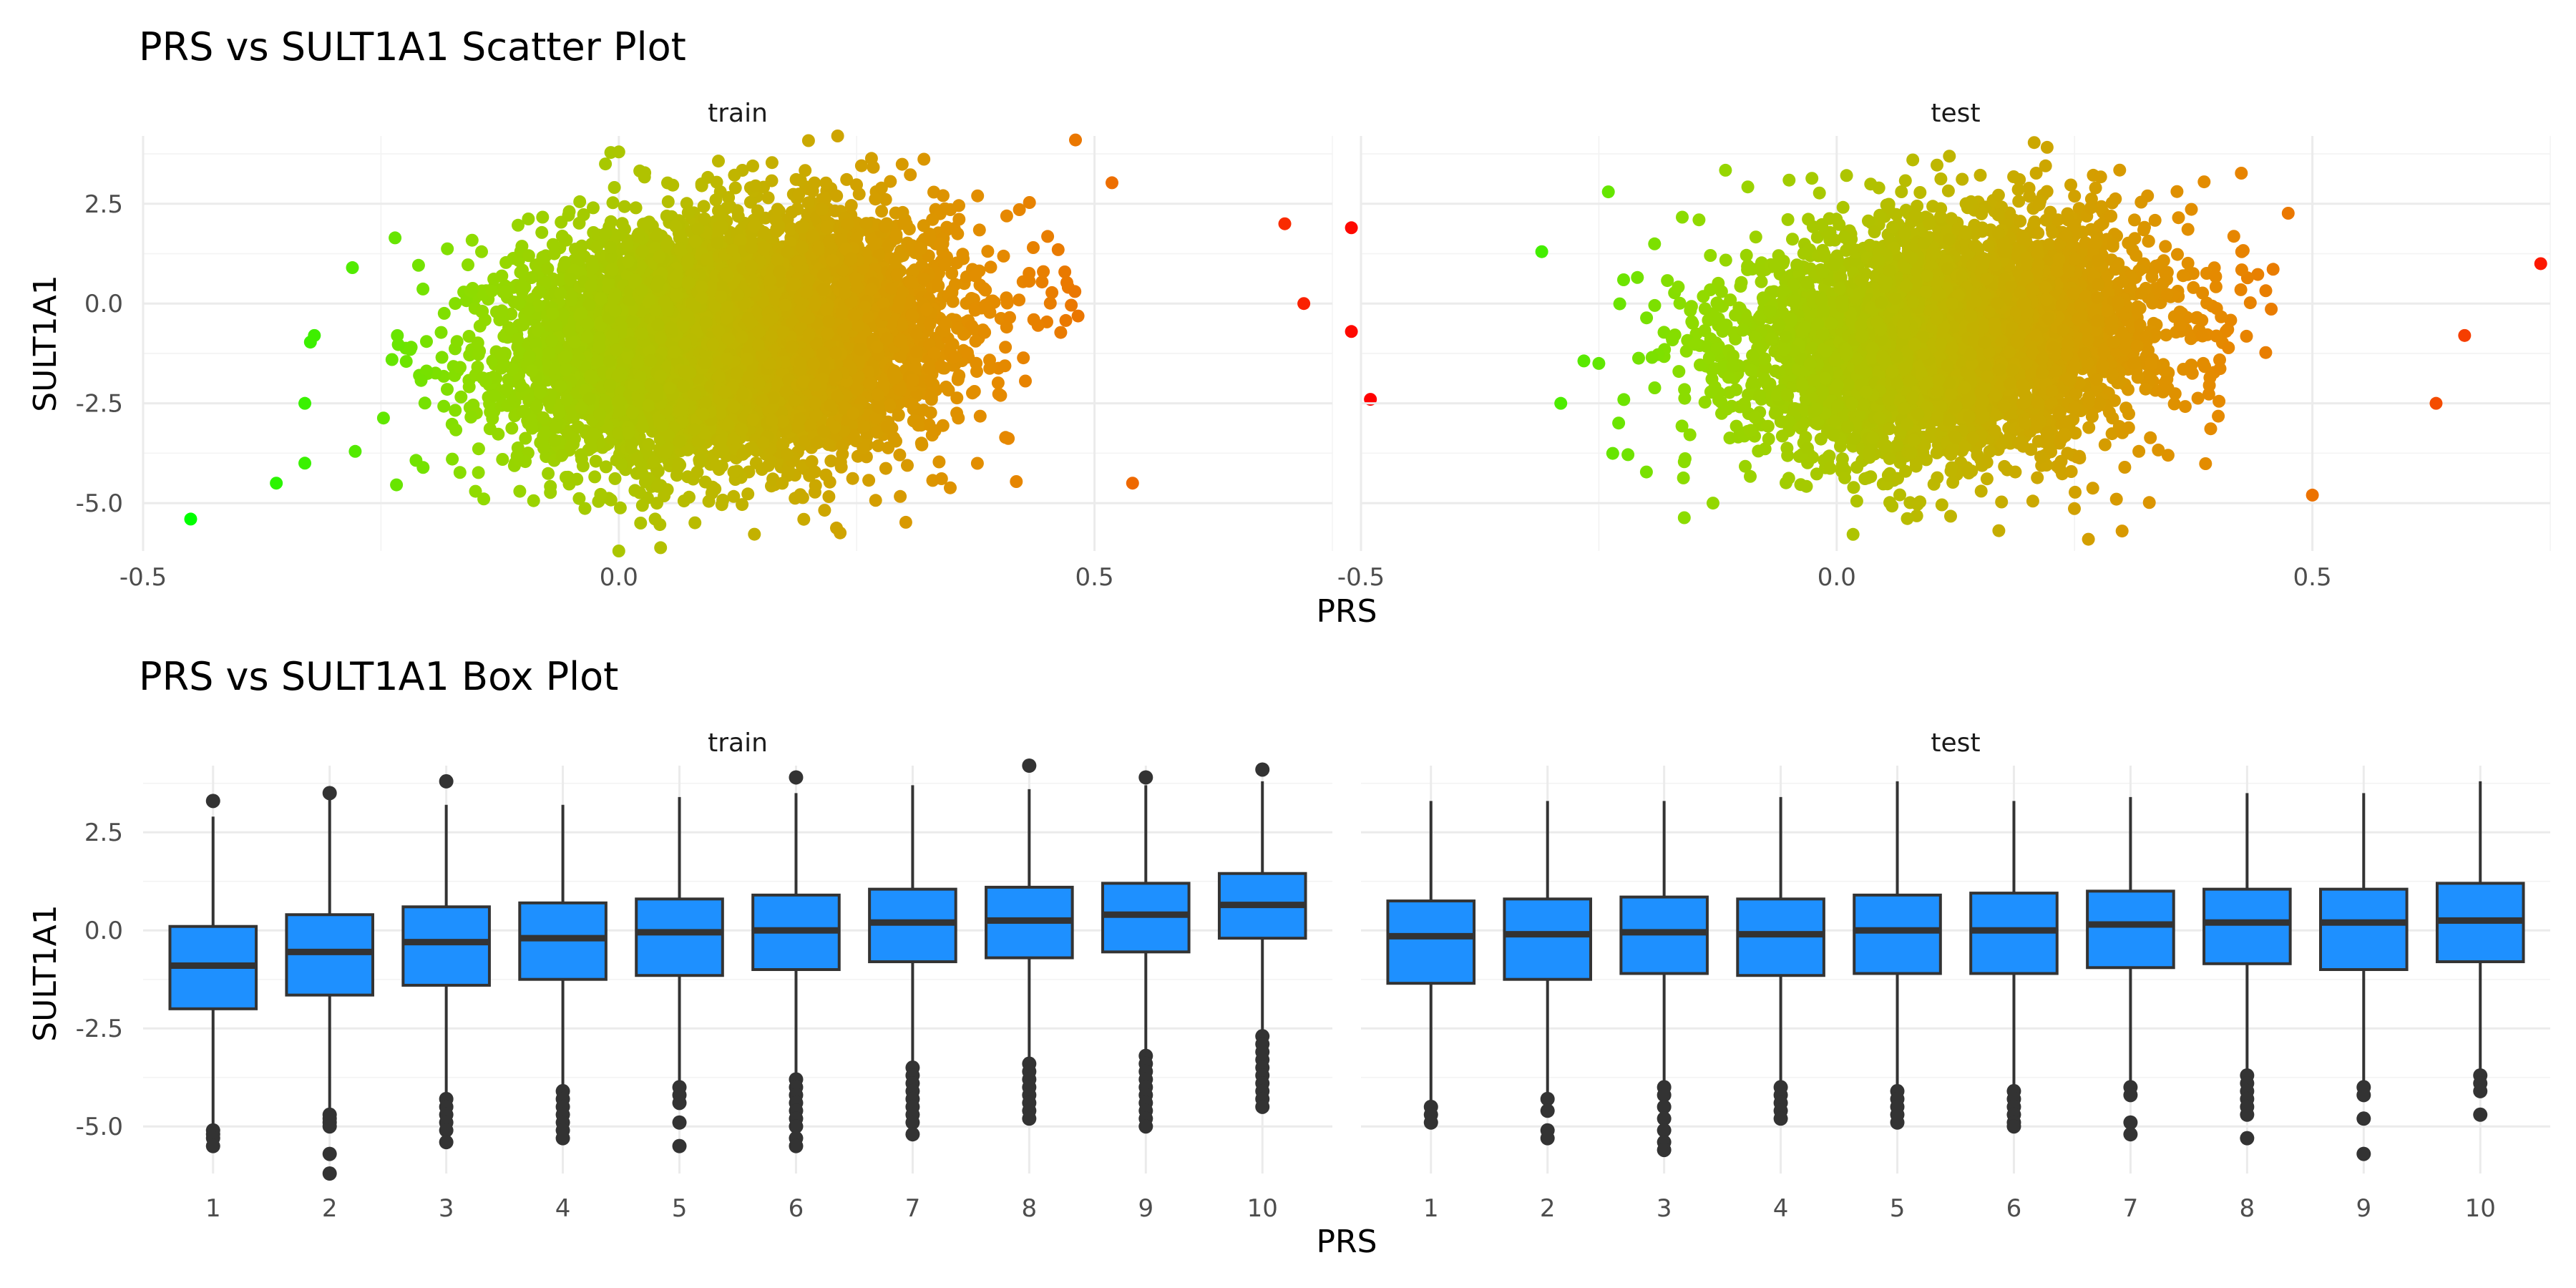 This screenshot has height=1288, width=2576. Describe the element at coordinates (378, 676) in the screenshot. I see `box-title: PRS vs SULT1A1 Box Plot` at that location.